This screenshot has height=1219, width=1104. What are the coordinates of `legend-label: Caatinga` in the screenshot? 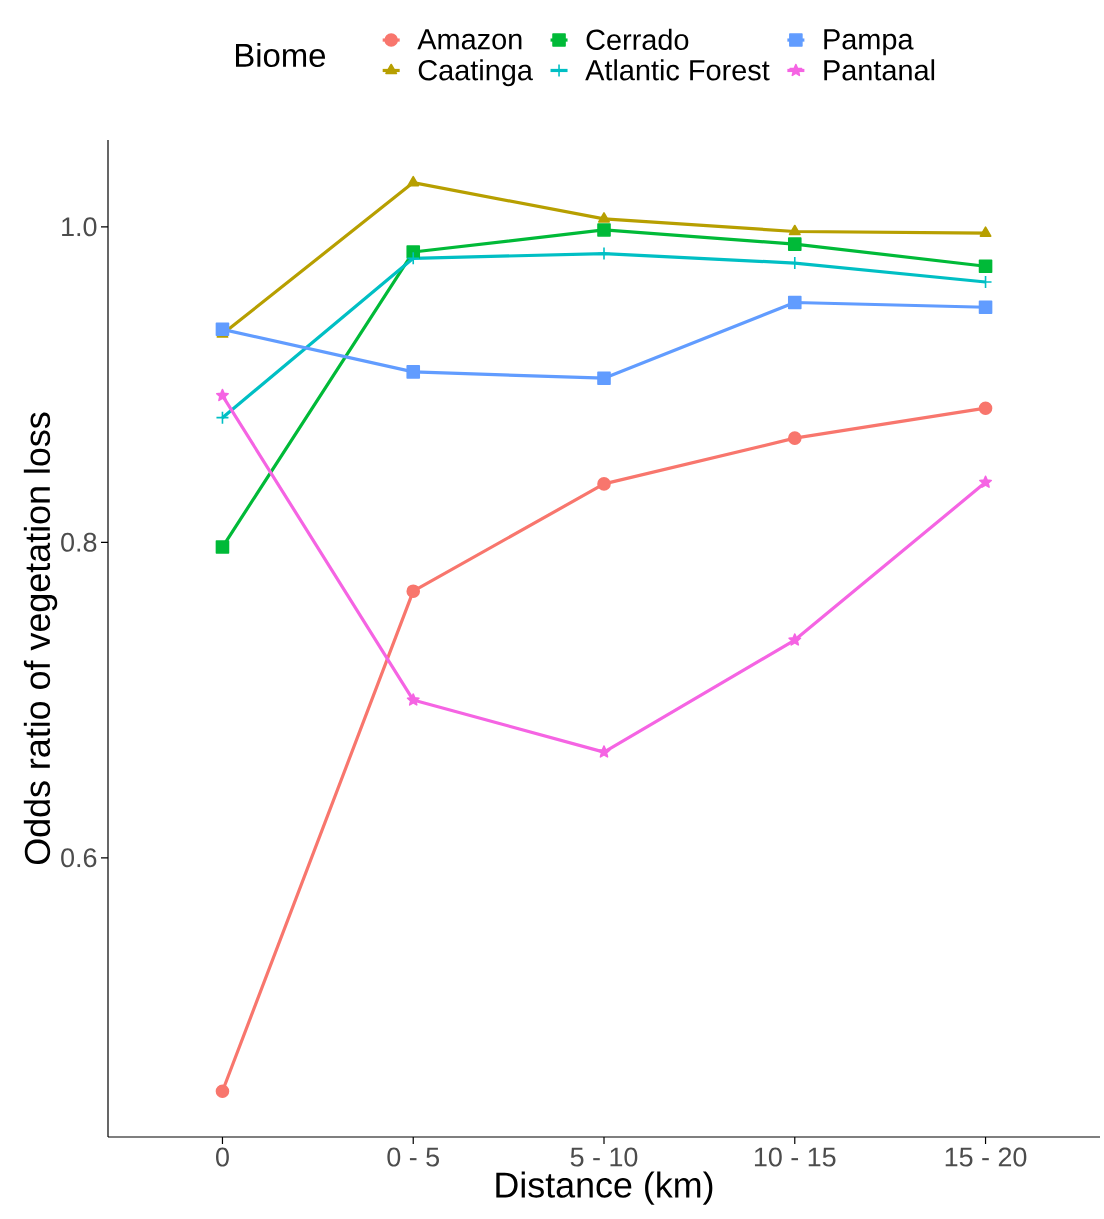 It's located at (475, 73).